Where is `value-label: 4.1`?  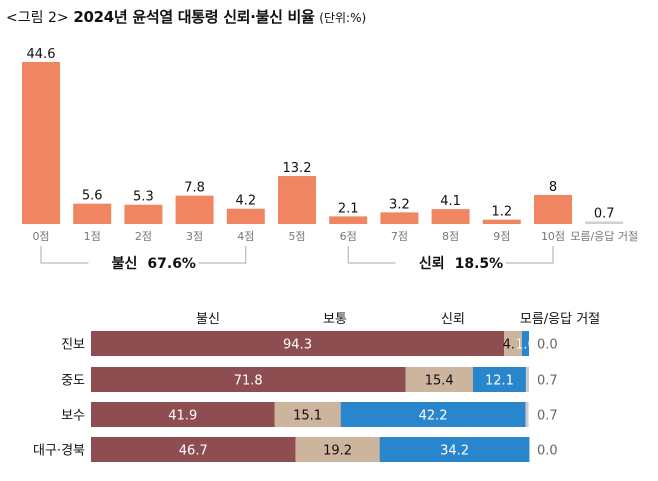 value-label: 4.1 is located at coordinates (450, 201).